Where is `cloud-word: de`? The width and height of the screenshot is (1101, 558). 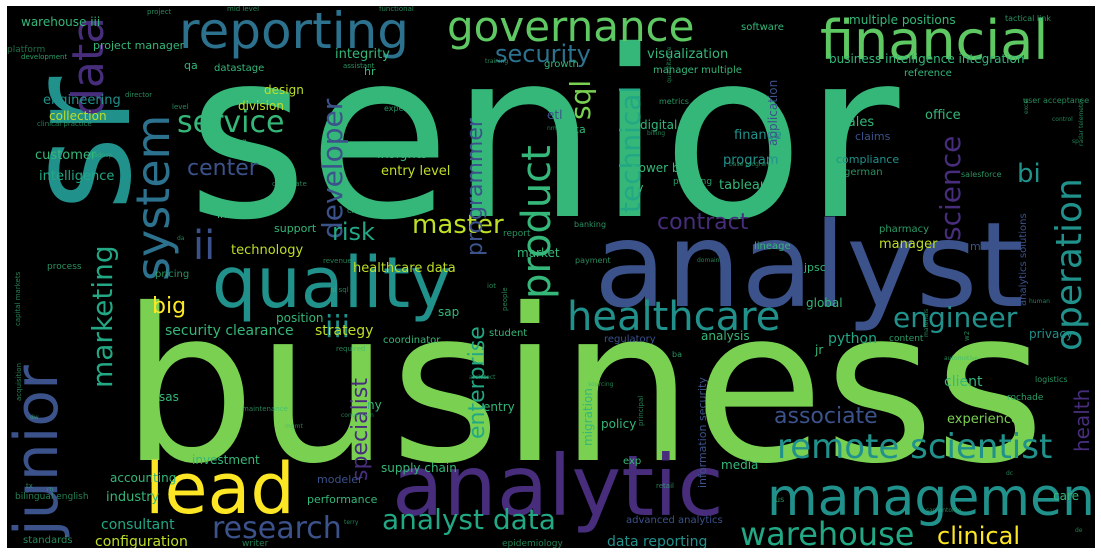 cloud-word: de is located at coordinates (1079, 530).